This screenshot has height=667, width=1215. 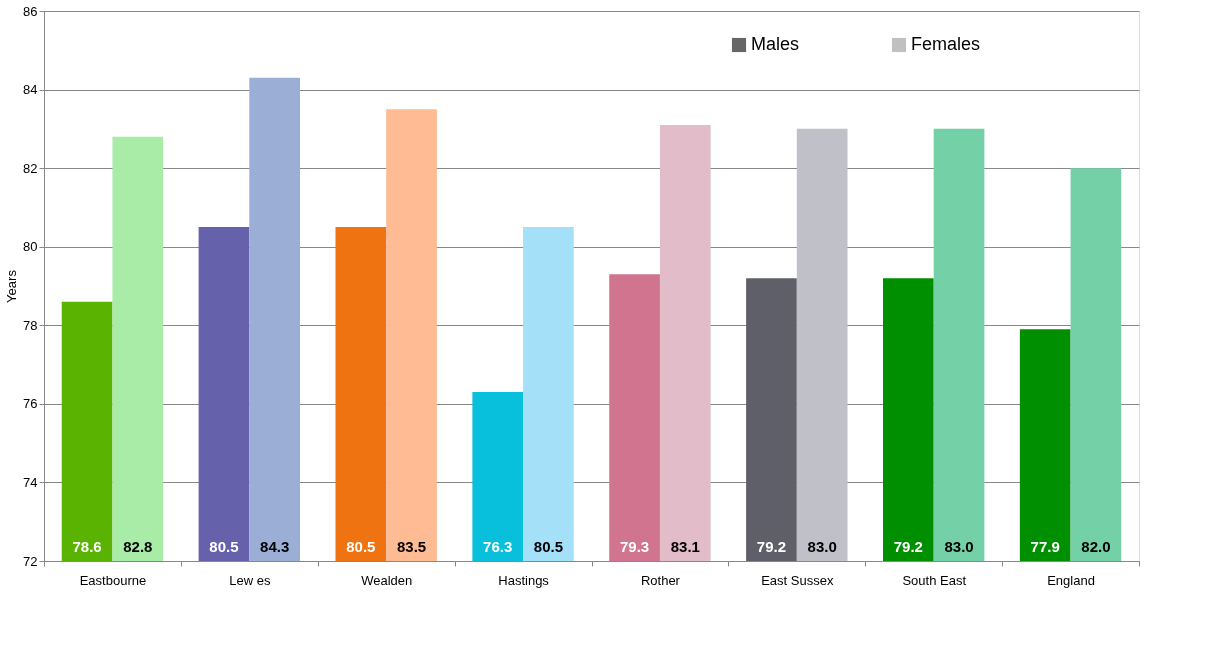 What do you see at coordinates (250, 580) in the screenshot?
I see `x-tick-label: Lew es` at bounding box center [250, 580].